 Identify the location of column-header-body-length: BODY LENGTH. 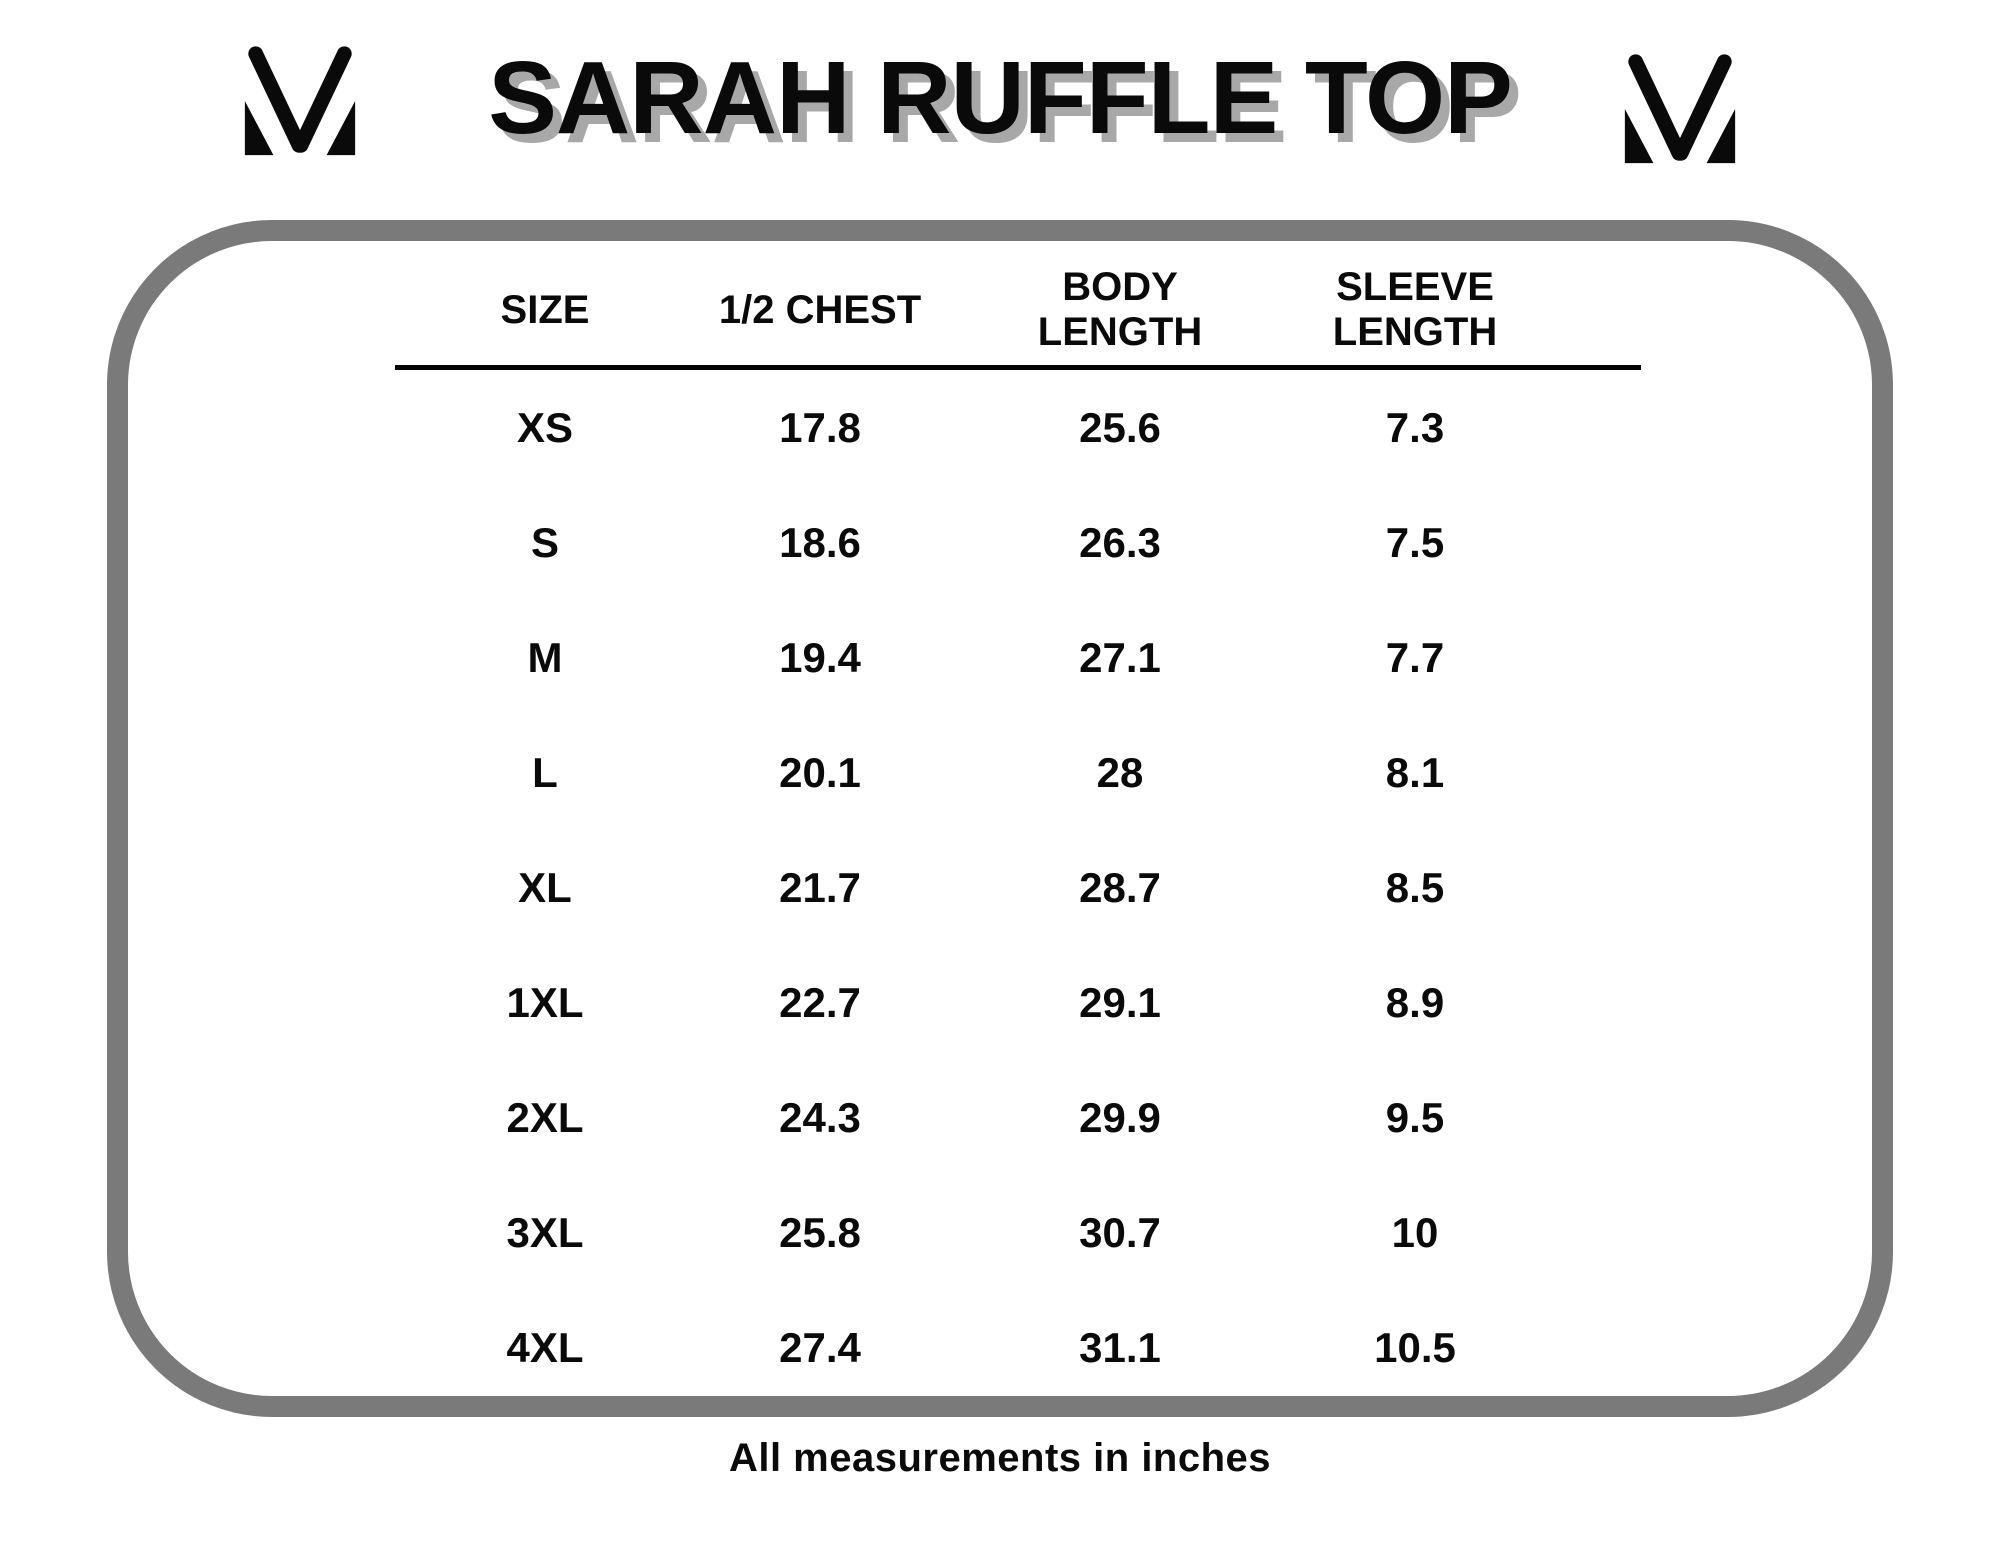
(1120, 309).